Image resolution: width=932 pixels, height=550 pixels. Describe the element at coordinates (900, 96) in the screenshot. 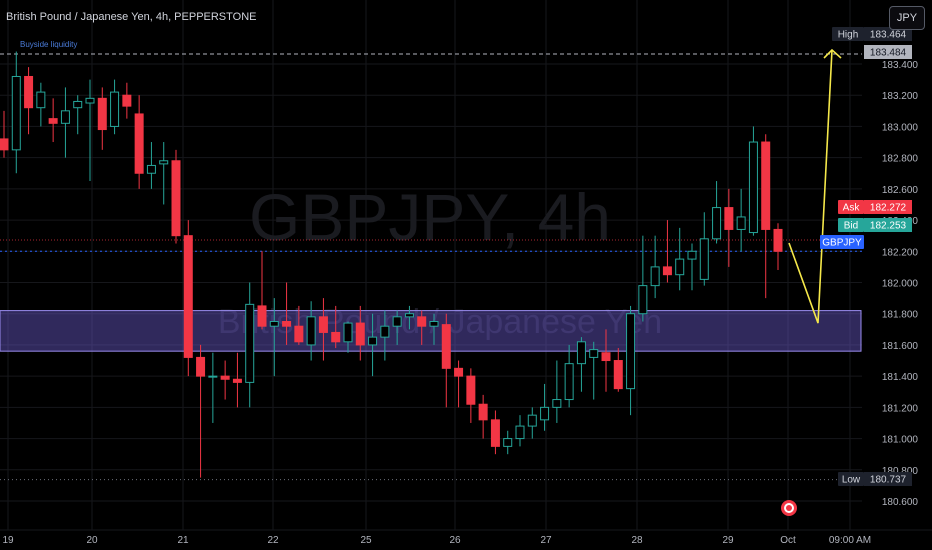

I see `price-axis-label: 183.200` at that location.